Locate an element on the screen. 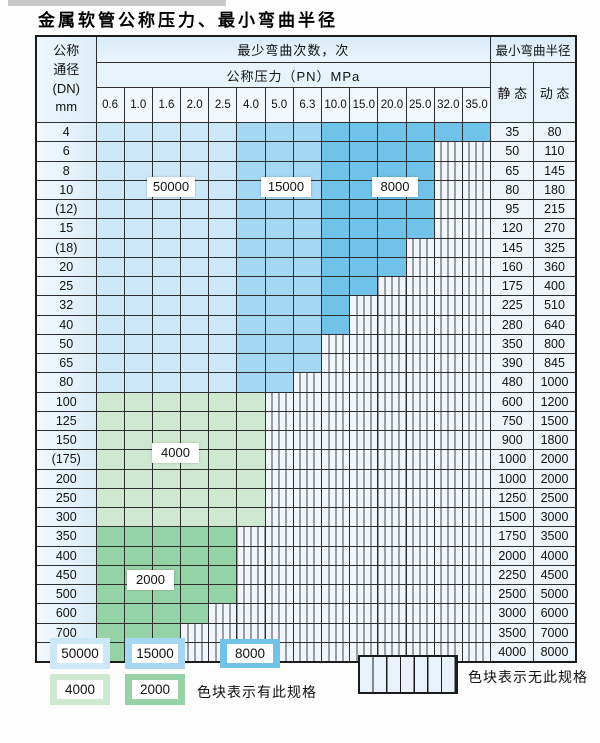  pressure-tick: 35.0 is located at coordinates (476, 105).